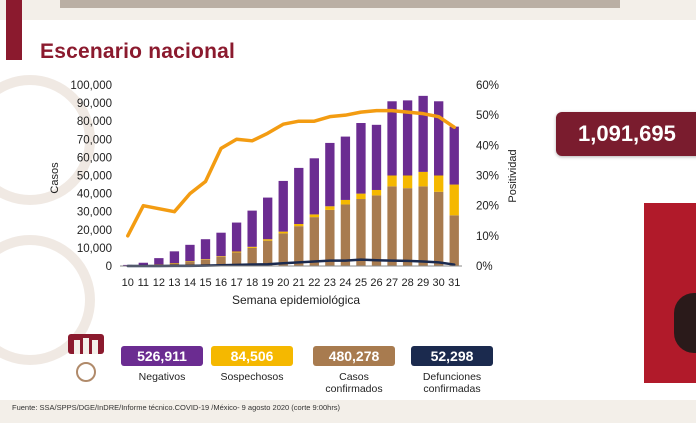 Image resolution: width=696 pixels, height=423 pixels. Describe the element at coordinates (354, 370) in the screenshot. I see `legend-confirmados: 480,278 Casos confirmados` at that location.